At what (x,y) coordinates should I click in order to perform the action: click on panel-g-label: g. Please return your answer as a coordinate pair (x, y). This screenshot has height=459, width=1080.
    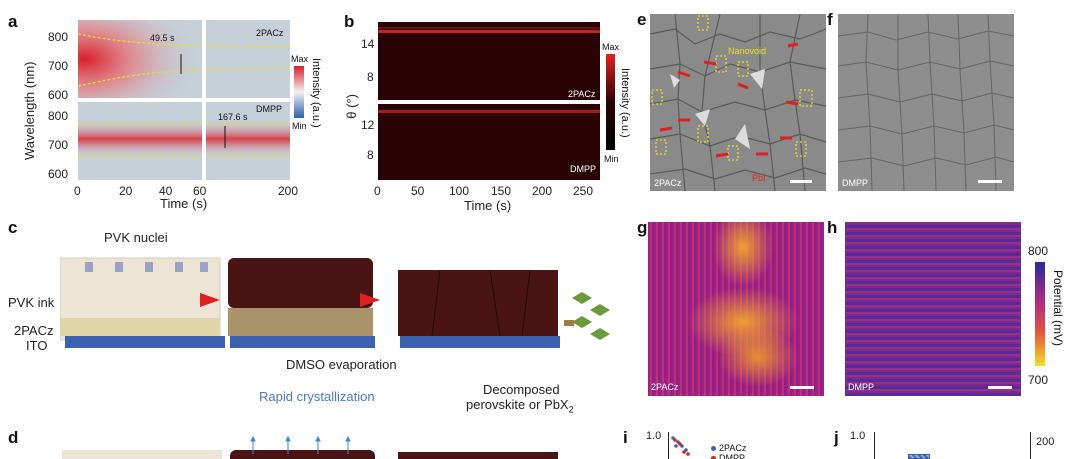
    Looking at the image, I should click on (642, 227).